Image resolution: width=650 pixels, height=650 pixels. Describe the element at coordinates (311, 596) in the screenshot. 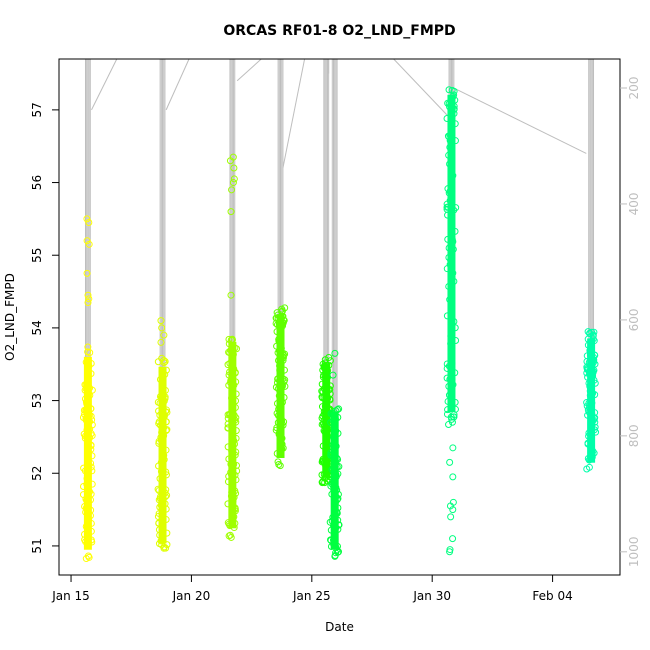

I see `x-tick-label: Jan 25` at that location.